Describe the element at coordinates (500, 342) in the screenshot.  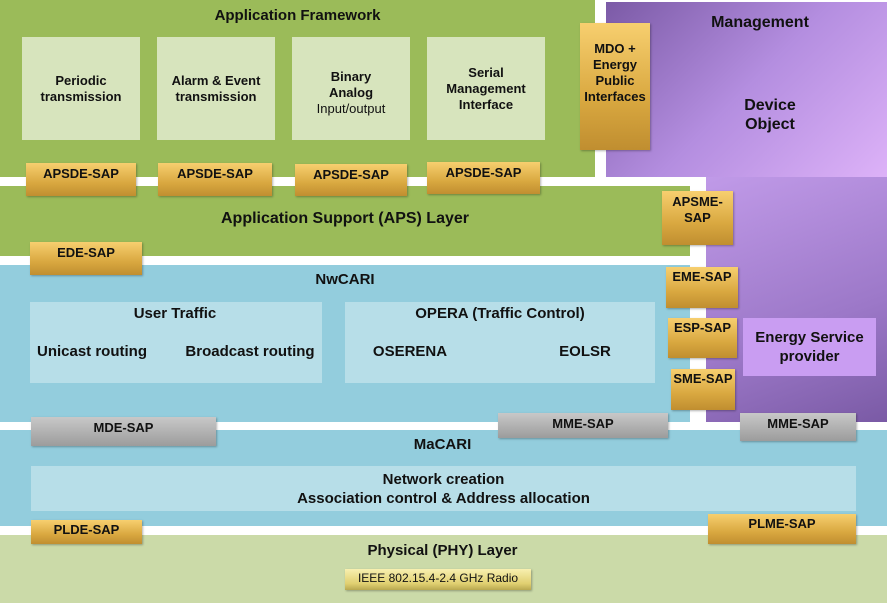
I see `opera-box` at that location.